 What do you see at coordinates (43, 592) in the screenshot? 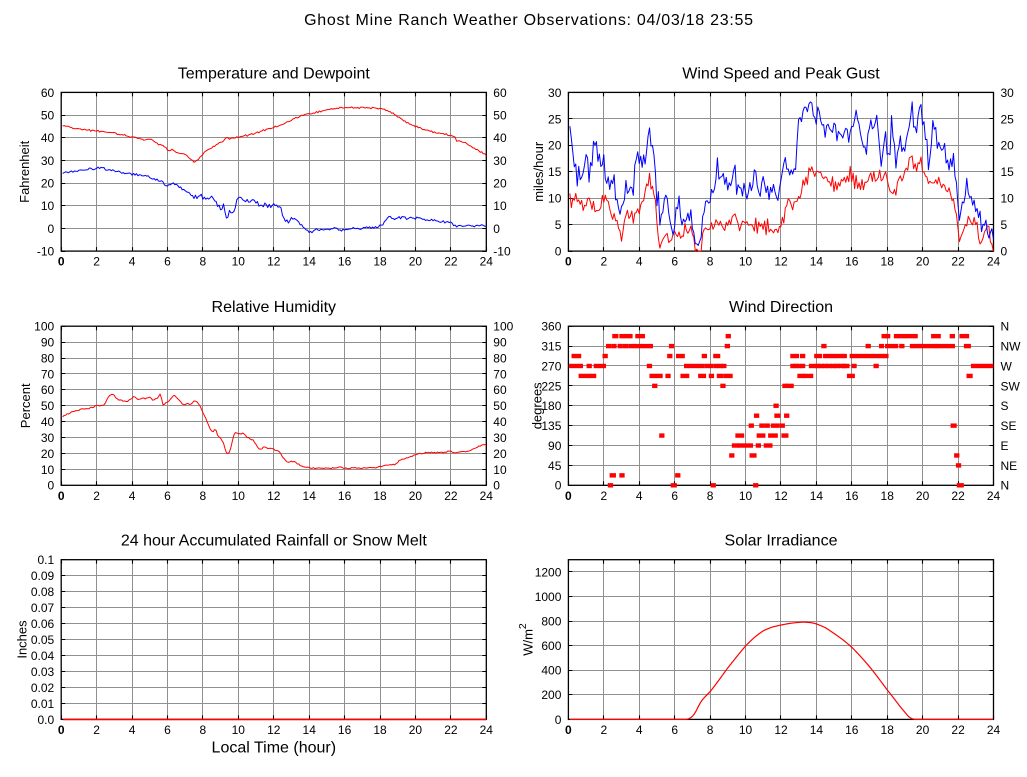
I see `svg-text: 0.08` at bounding box center [43, 592].